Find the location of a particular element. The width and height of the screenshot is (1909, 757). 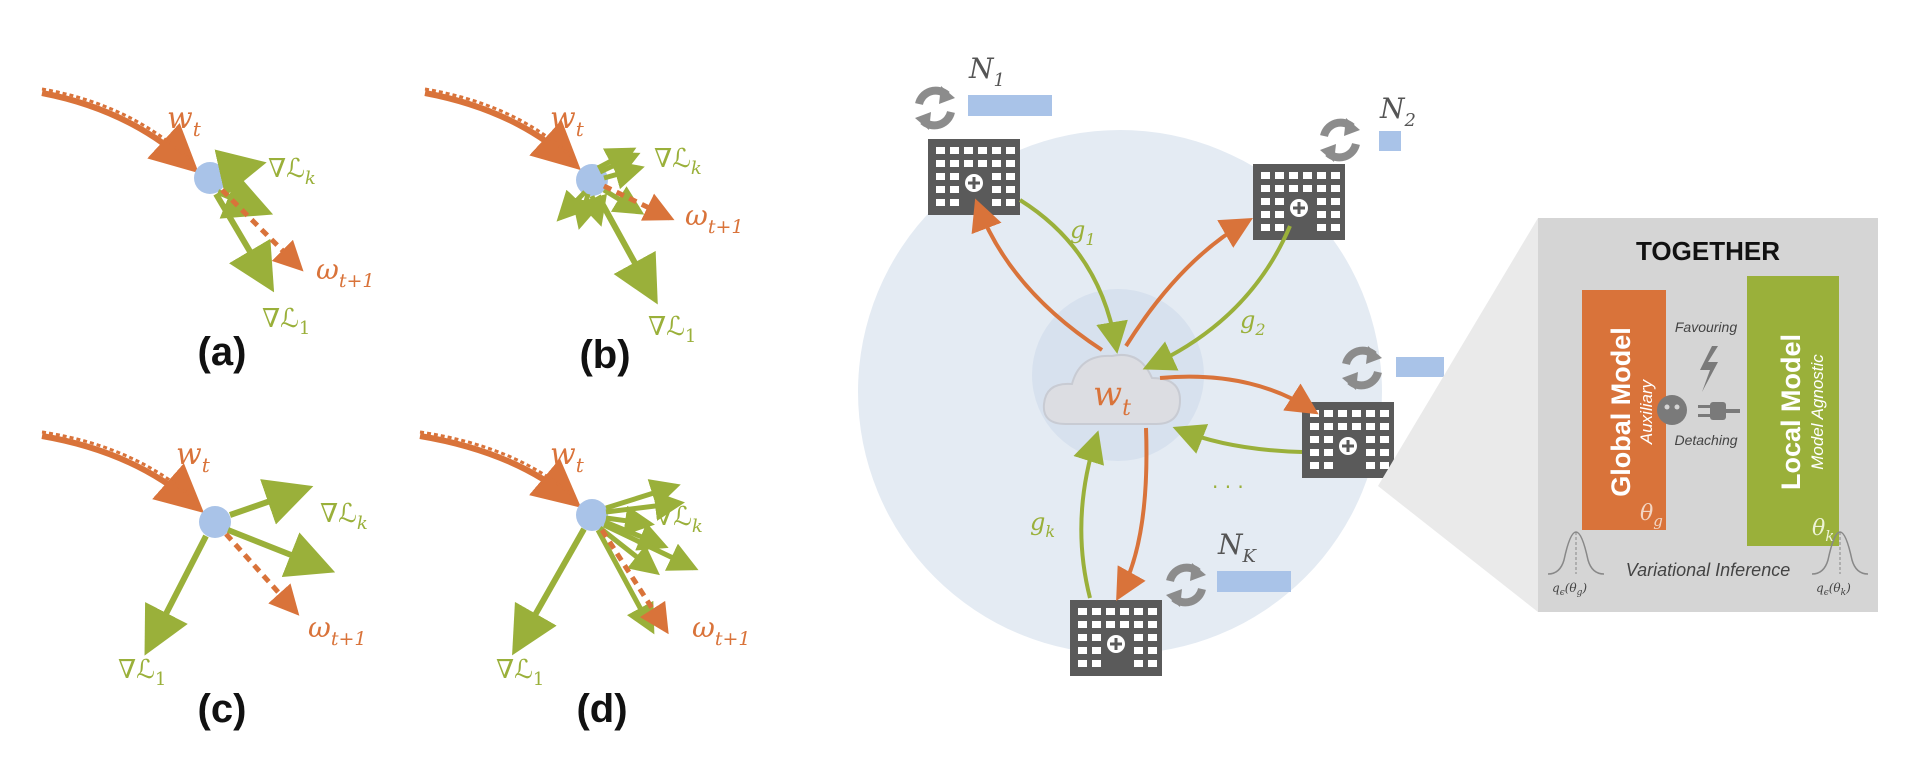

global-model-block is located at coordinates (1624, 410).